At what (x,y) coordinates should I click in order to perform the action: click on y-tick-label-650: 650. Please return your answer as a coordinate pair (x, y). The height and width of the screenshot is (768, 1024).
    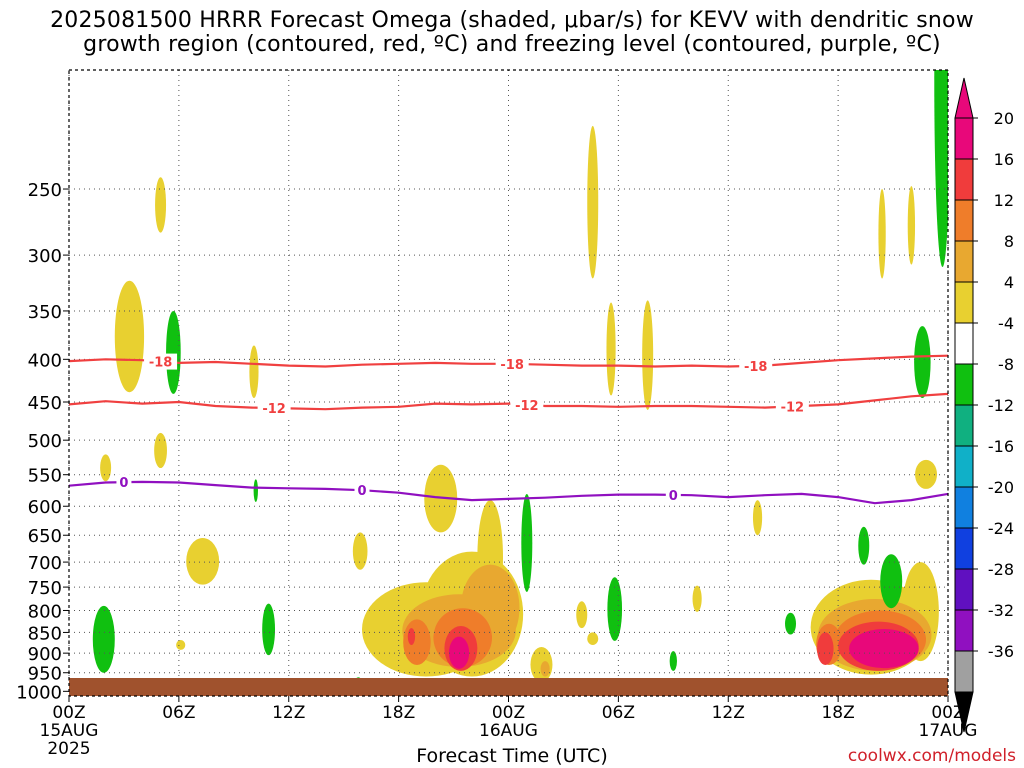
    Looking at the image, I should click on (45, 536).